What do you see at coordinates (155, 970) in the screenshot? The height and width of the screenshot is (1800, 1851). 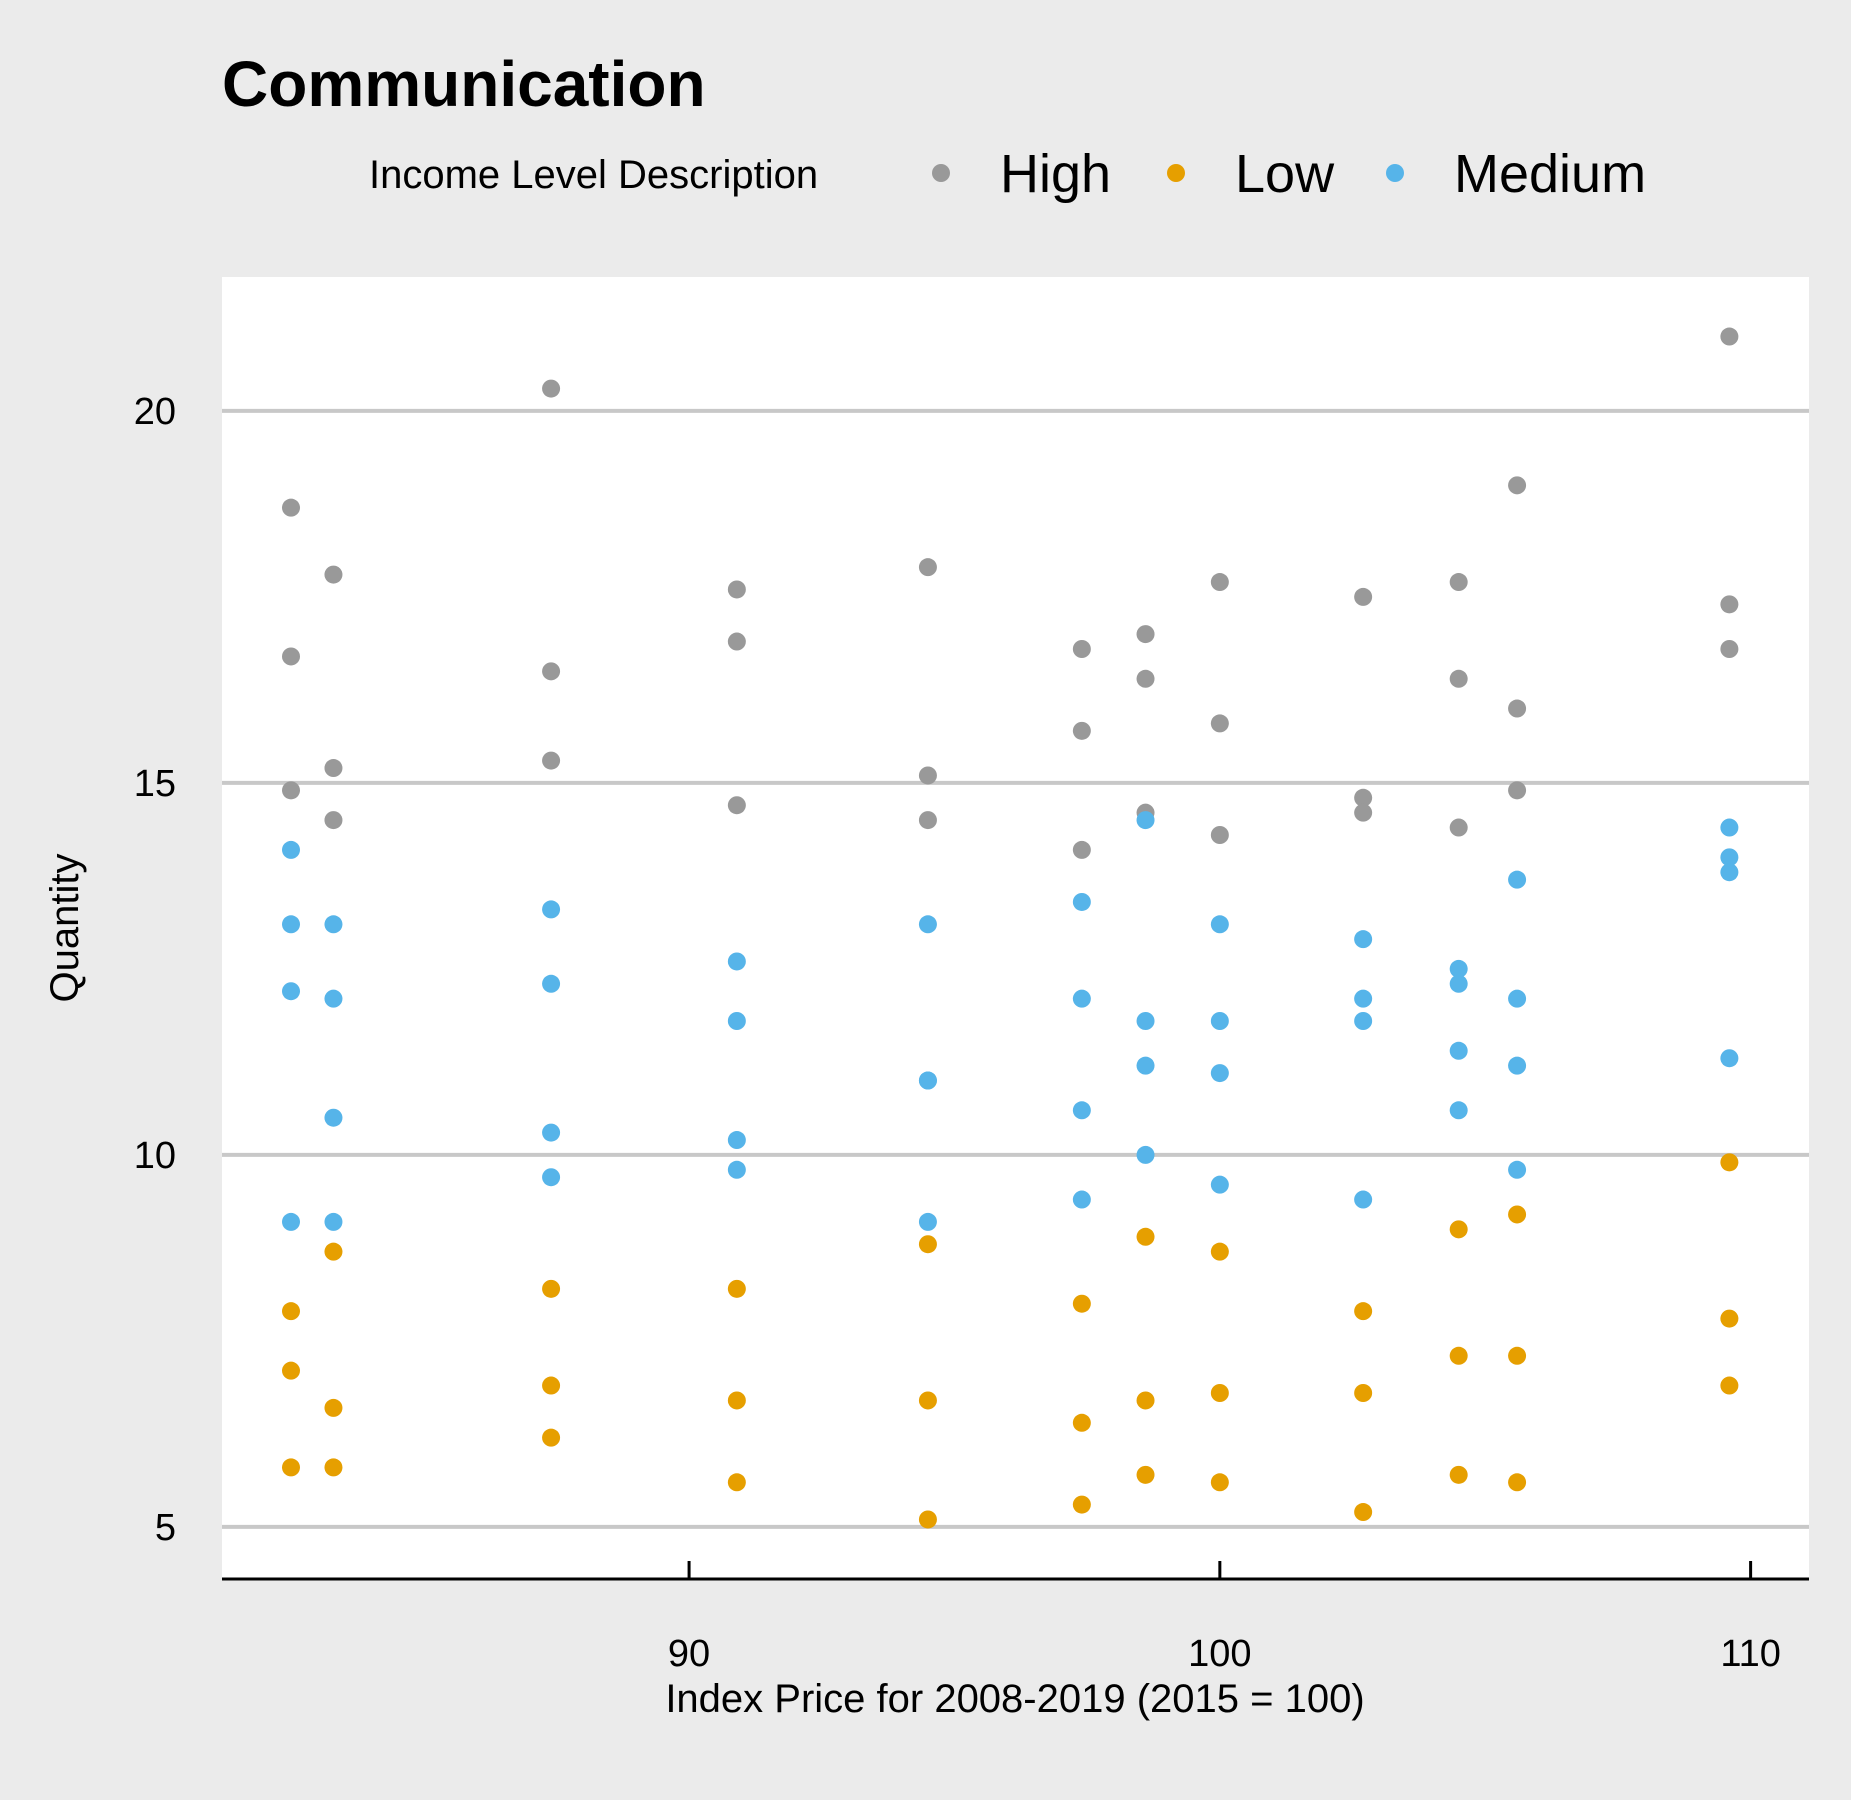 I see `y-axis-ticks: 5 10 15 20` at bounding box center [155, 970].